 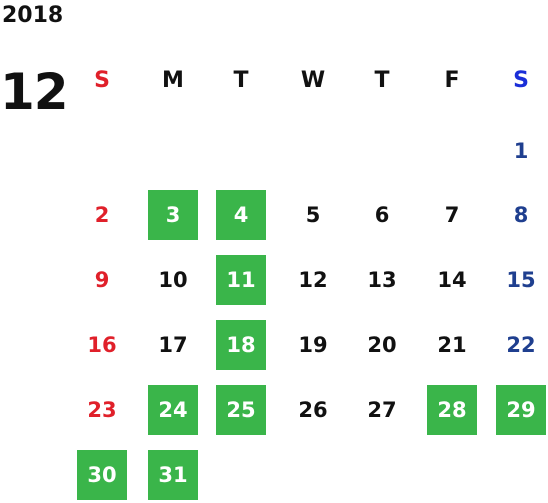 I want to click on calendar-day-18: 18, so click(x=241, y=345).